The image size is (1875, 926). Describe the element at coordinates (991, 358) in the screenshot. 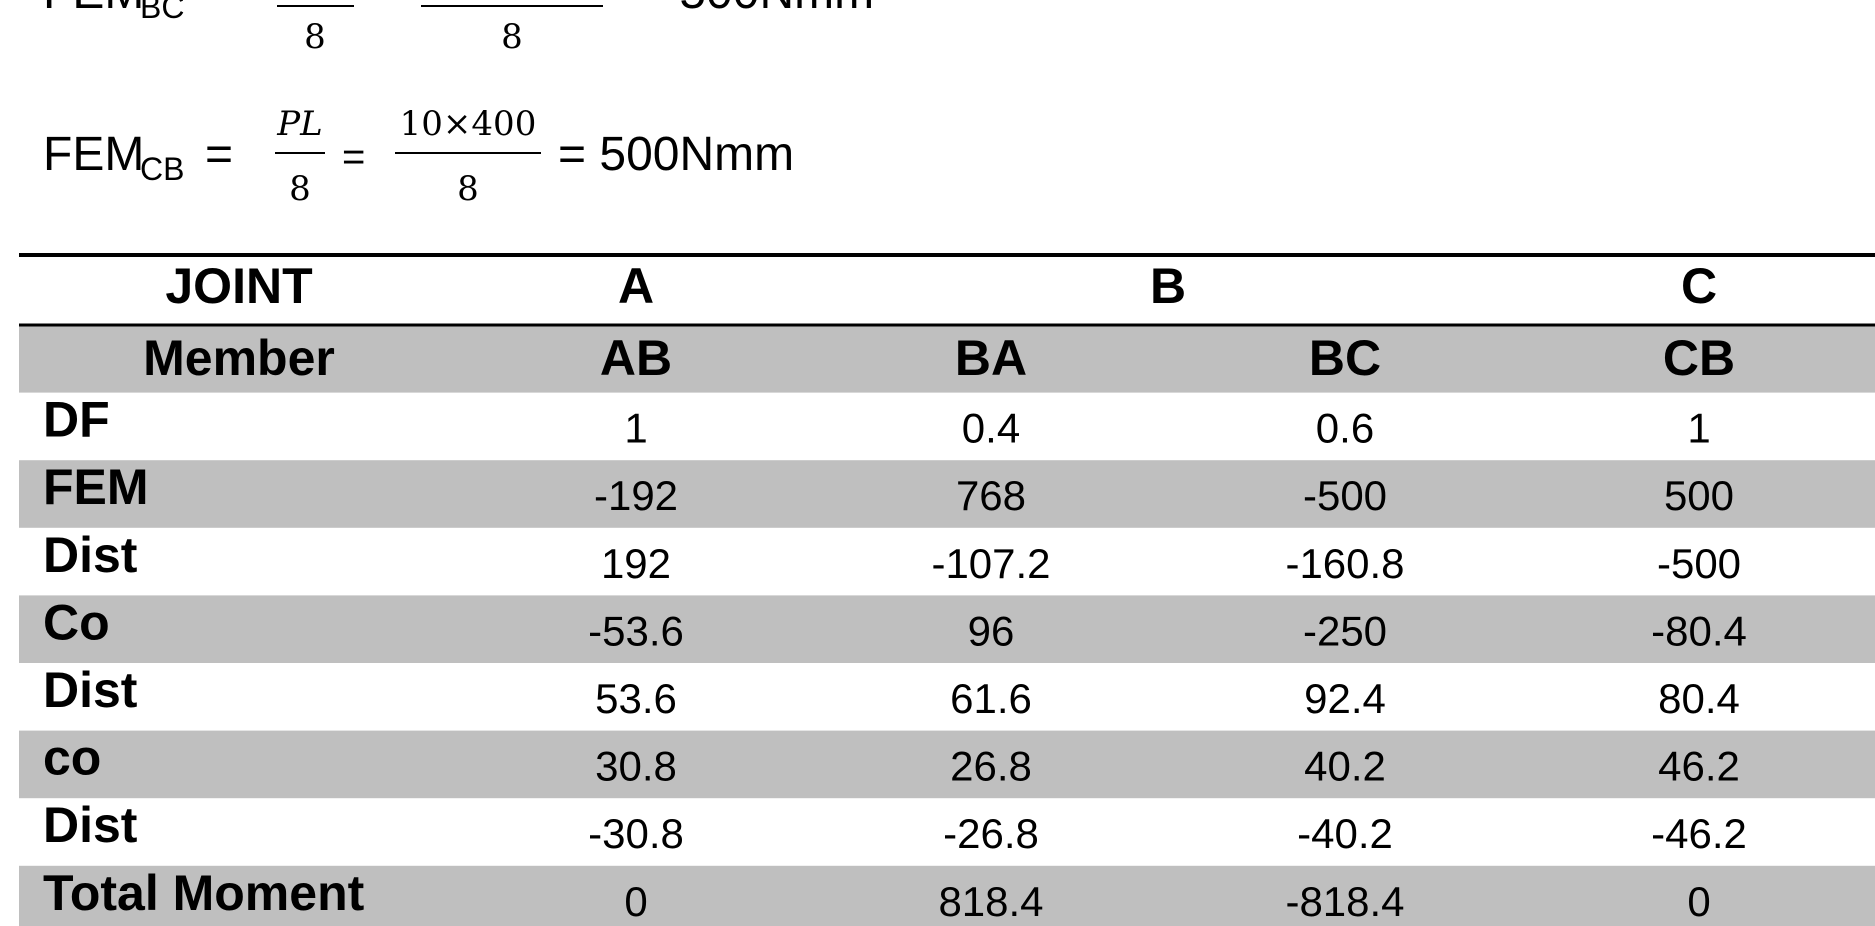

I see `member-header: BA` at that location.